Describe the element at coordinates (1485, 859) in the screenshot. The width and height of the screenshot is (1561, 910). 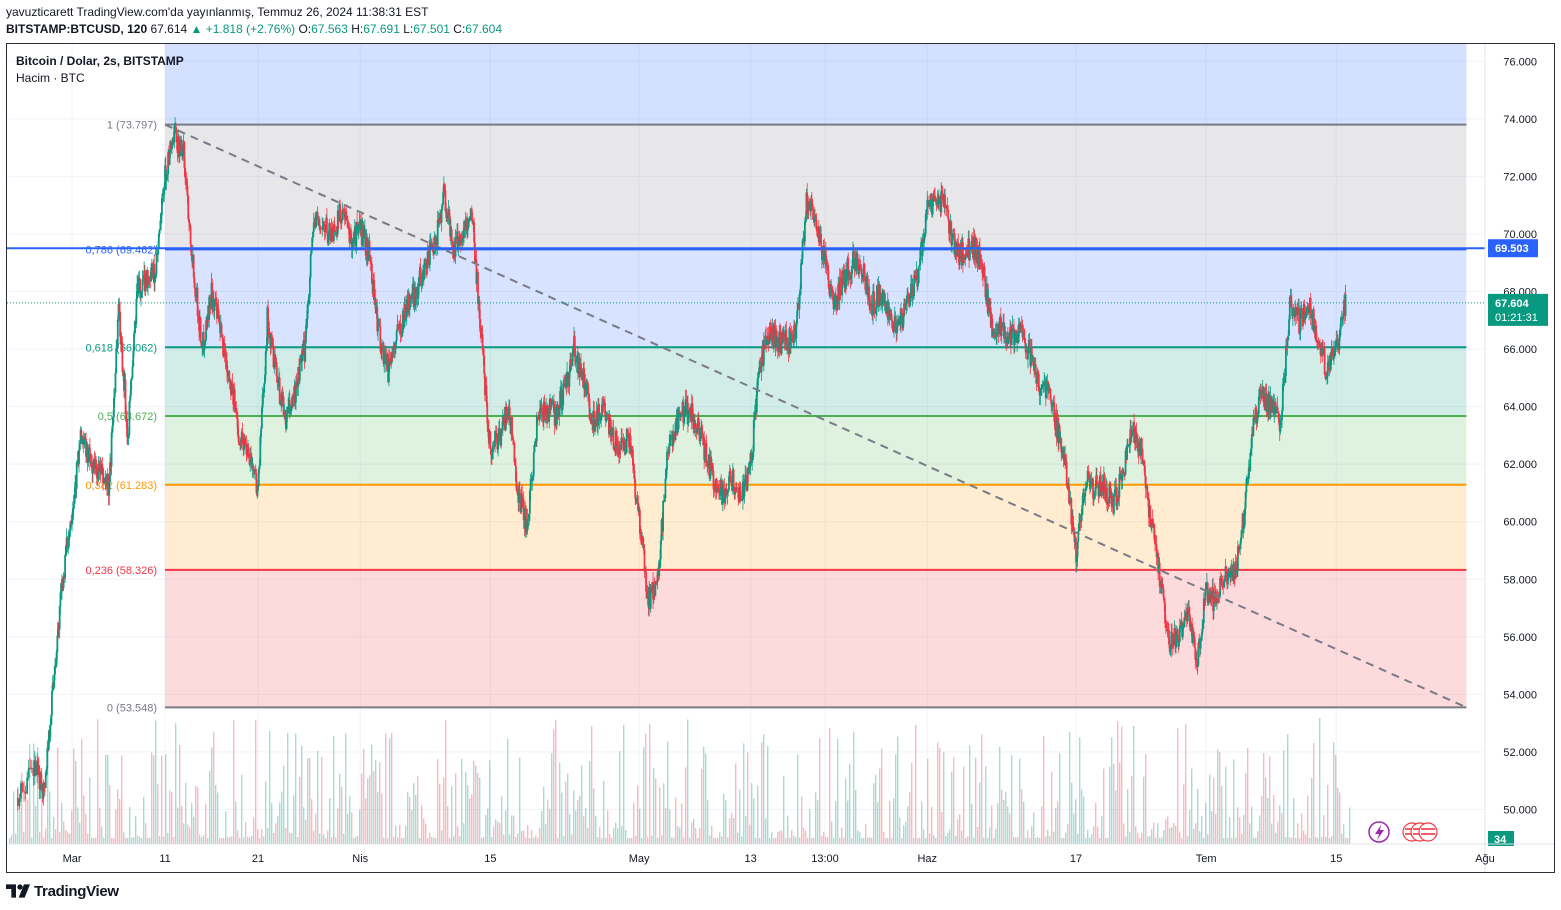
I see `time-tick-label: Ağu` at that location.